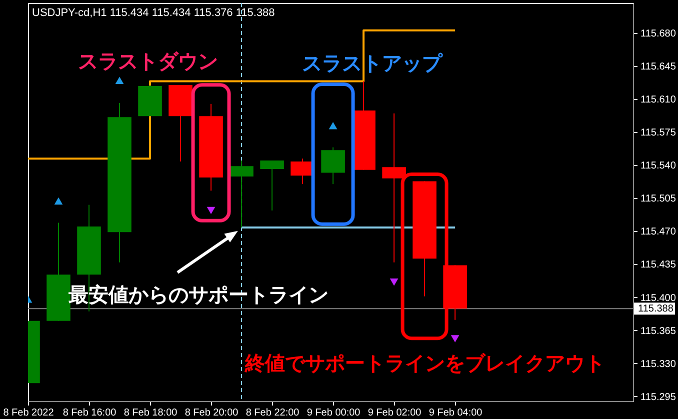 Image resolution: width=680 pixels, height=420 pixels. I want to click on y-tick-label: 115.400, so click(658, 298).